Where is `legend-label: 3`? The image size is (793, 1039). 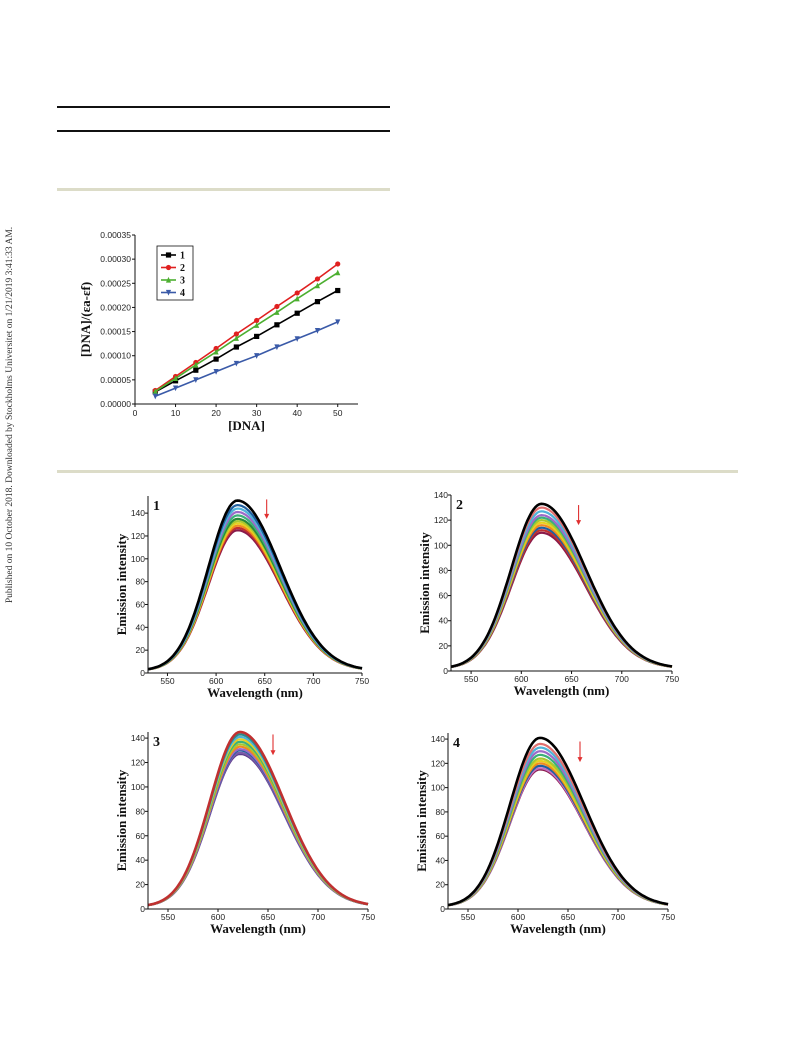 legend-label: 3 is located at coordinates (182, 281).